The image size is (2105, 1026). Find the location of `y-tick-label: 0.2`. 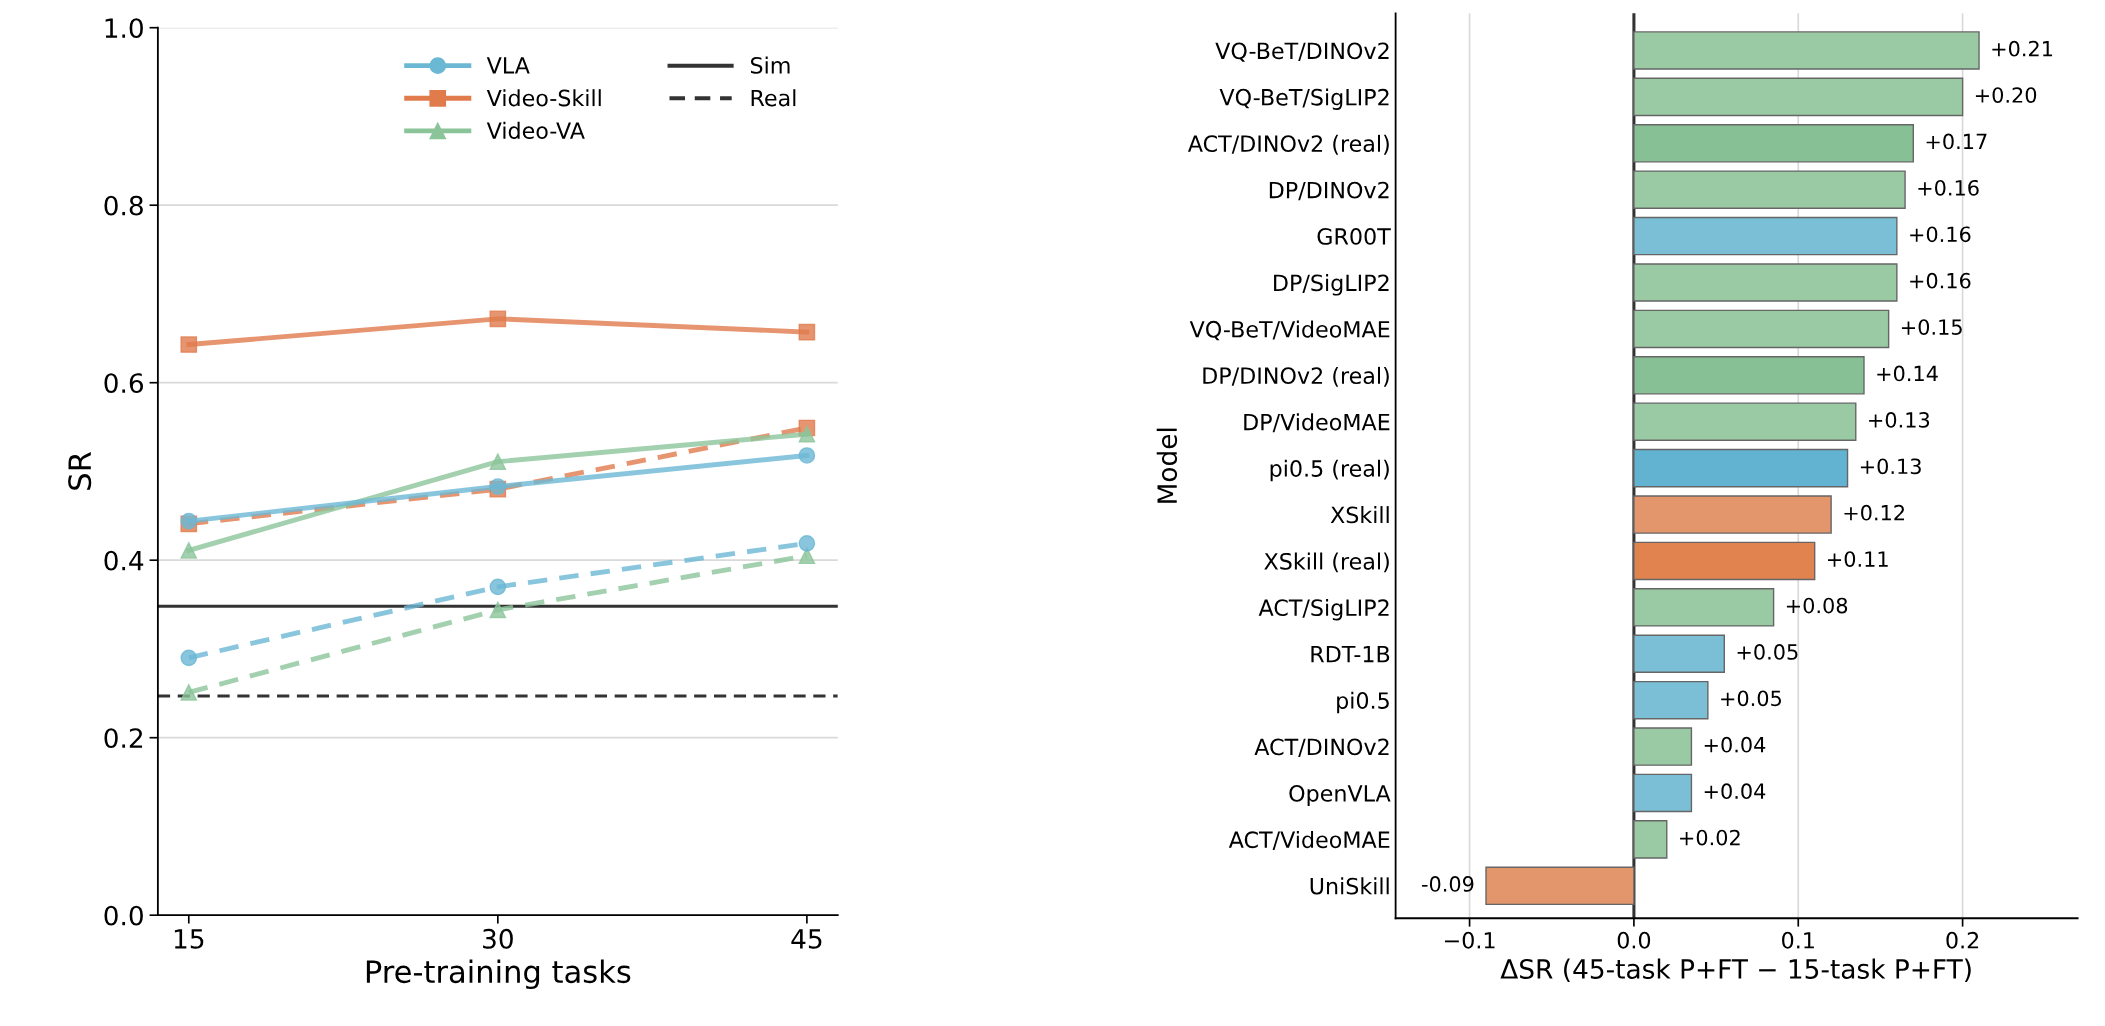

y-tick-label: 0.2 is located at coordinates (123, 738).